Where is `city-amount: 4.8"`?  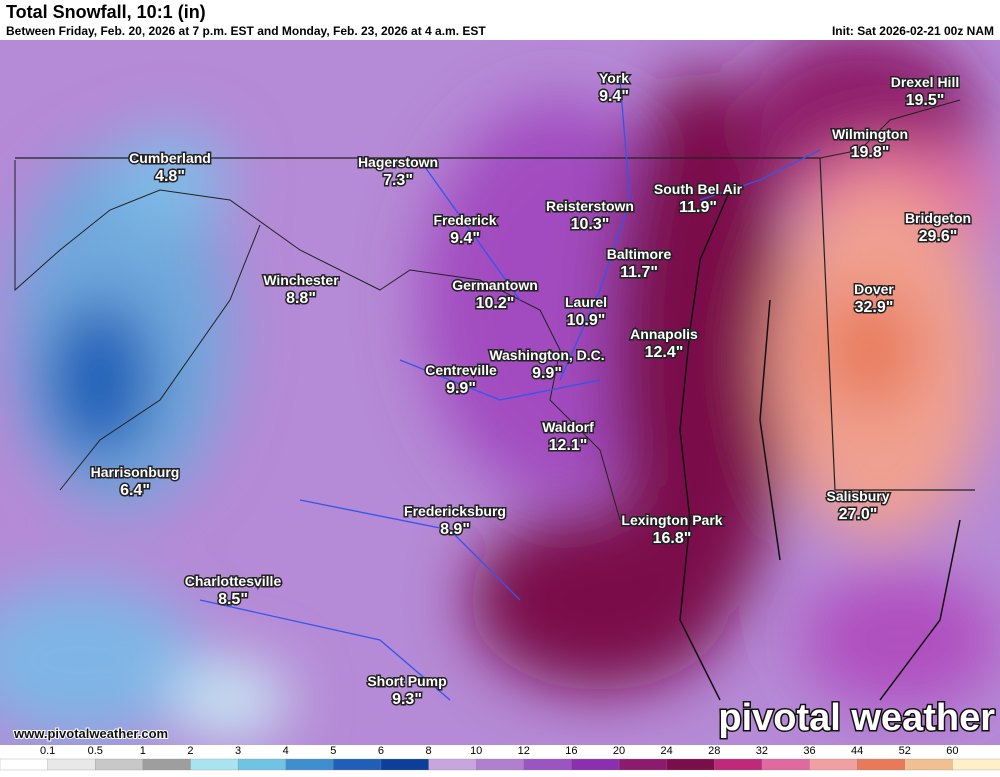 city-amount: 4.8" is located at coordinates (170, 176).